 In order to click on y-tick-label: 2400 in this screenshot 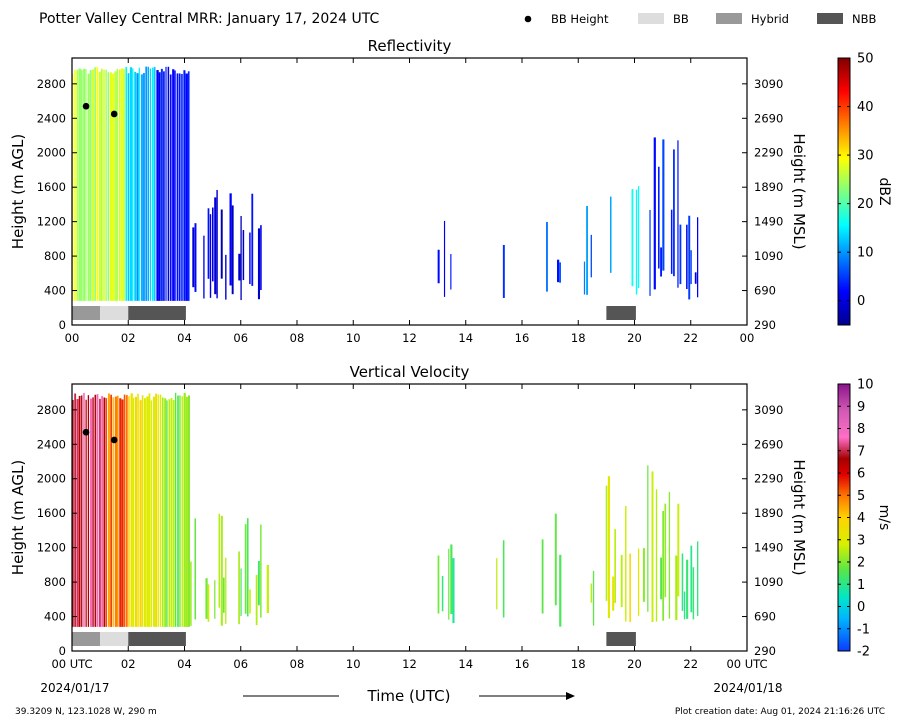, I will do `click(51, 118)`.